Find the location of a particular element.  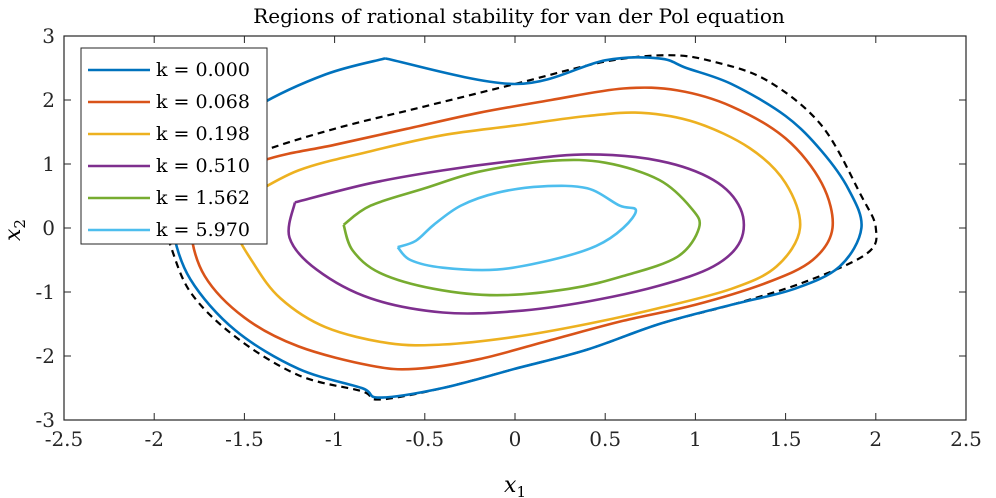

x-tick-label: 0 is located at coordinates (515, 439).